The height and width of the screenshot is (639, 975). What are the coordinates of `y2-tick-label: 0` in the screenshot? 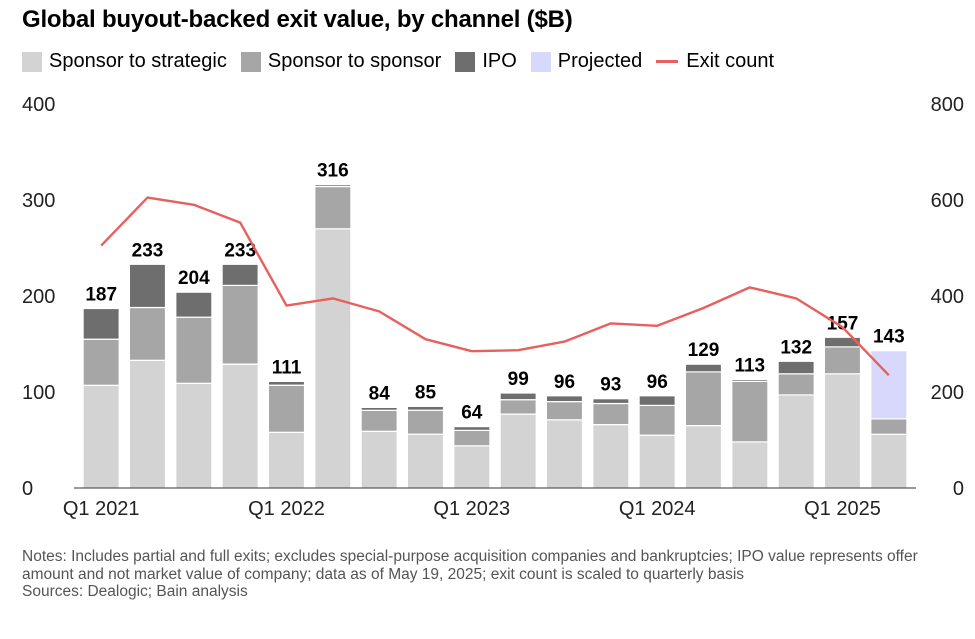 It's located at (958, 489).